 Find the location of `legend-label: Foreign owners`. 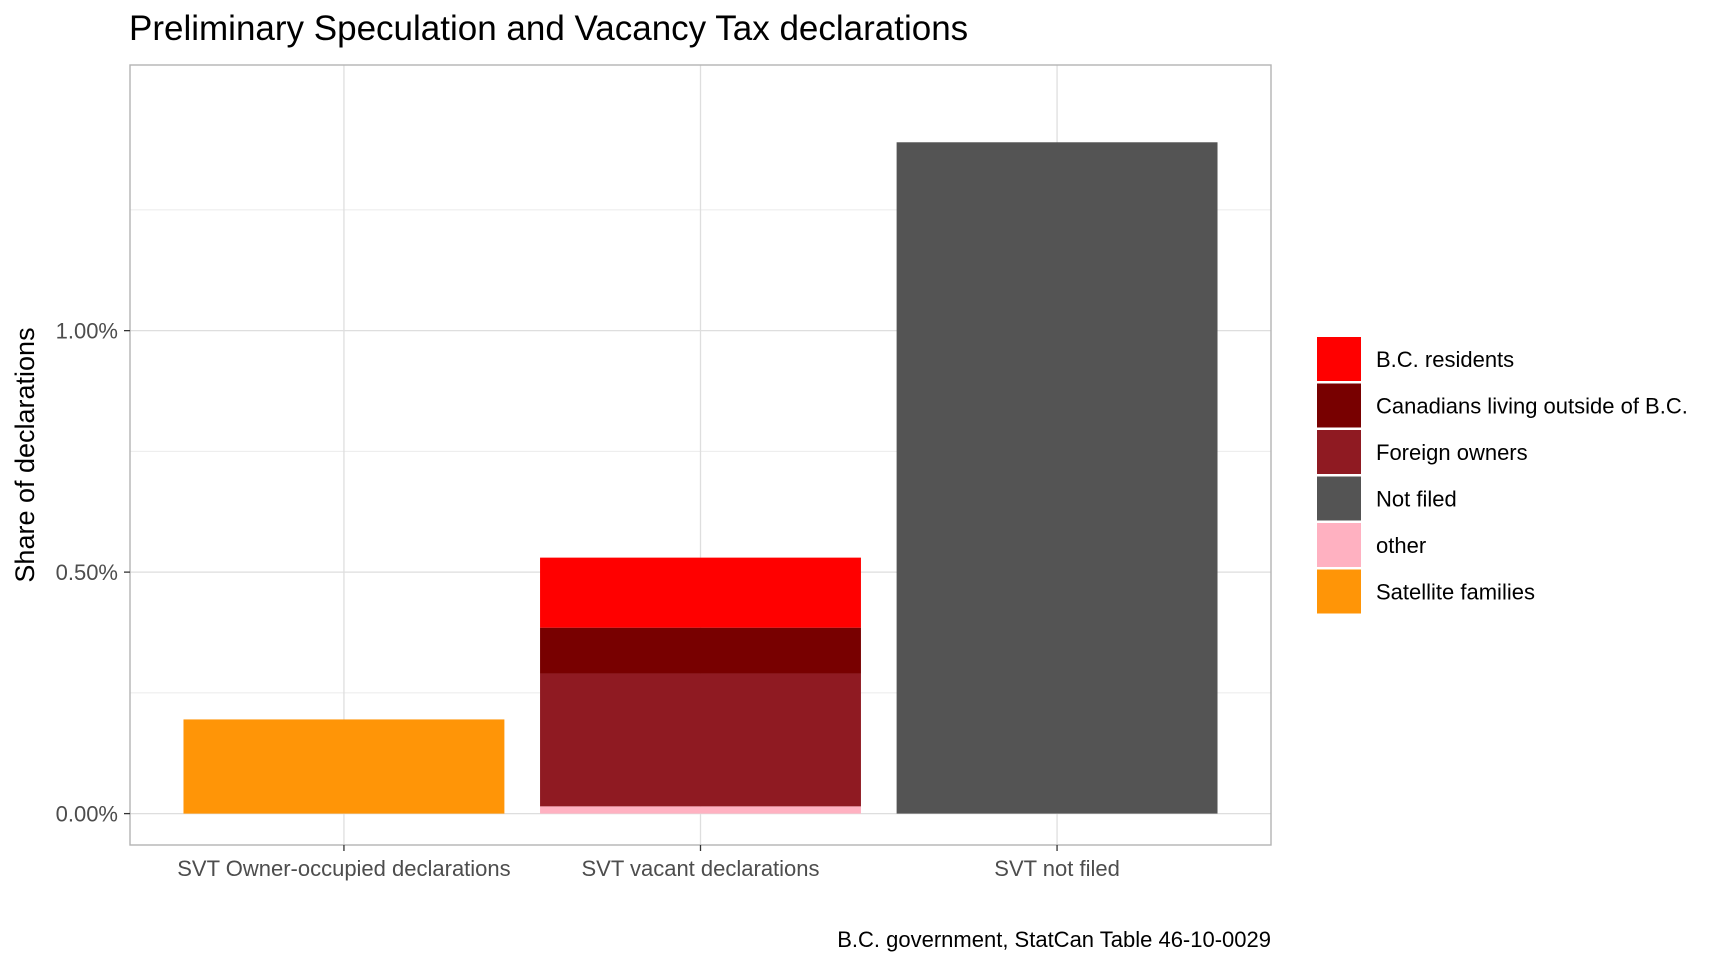

legend-label: Foreign owners is located at coordinates (1452, 452).